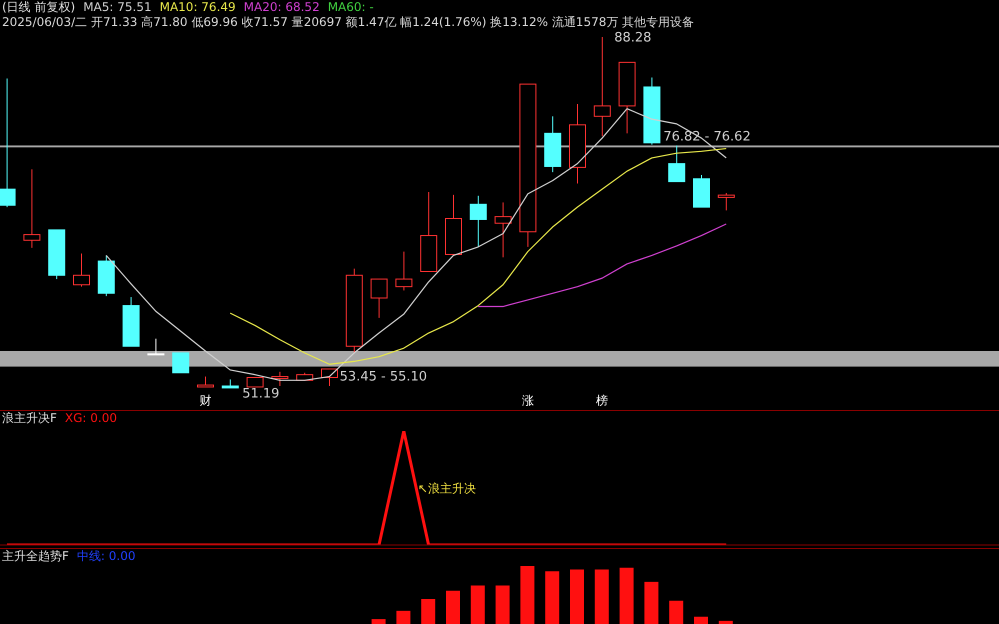 The image size is (999, 624). What do you see at coordinates (384, 377) in the screenshot?
I see `band-label: 53.45 - 55.10` at bounding box center [384, 377].